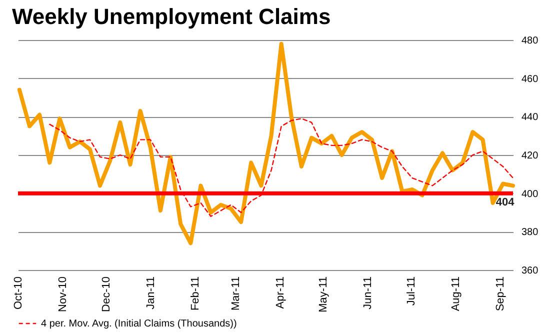 The width and height of the screenshot is (550, 333). What do you see at coordinates (368, 293) in the screenshot?
I see `x-tick-label: Jun-11` at bounding box center [368, 293].